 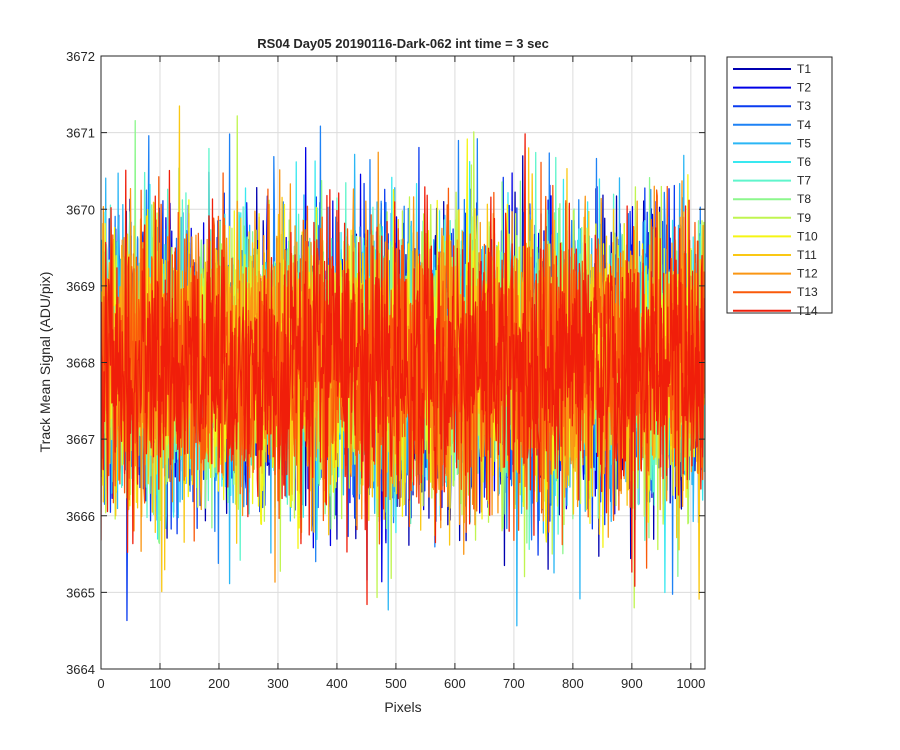 What do you see at coordinates (514, 683) in the screenshot?
I see `x-tick-label: 700` at bounding box center [514, 683].